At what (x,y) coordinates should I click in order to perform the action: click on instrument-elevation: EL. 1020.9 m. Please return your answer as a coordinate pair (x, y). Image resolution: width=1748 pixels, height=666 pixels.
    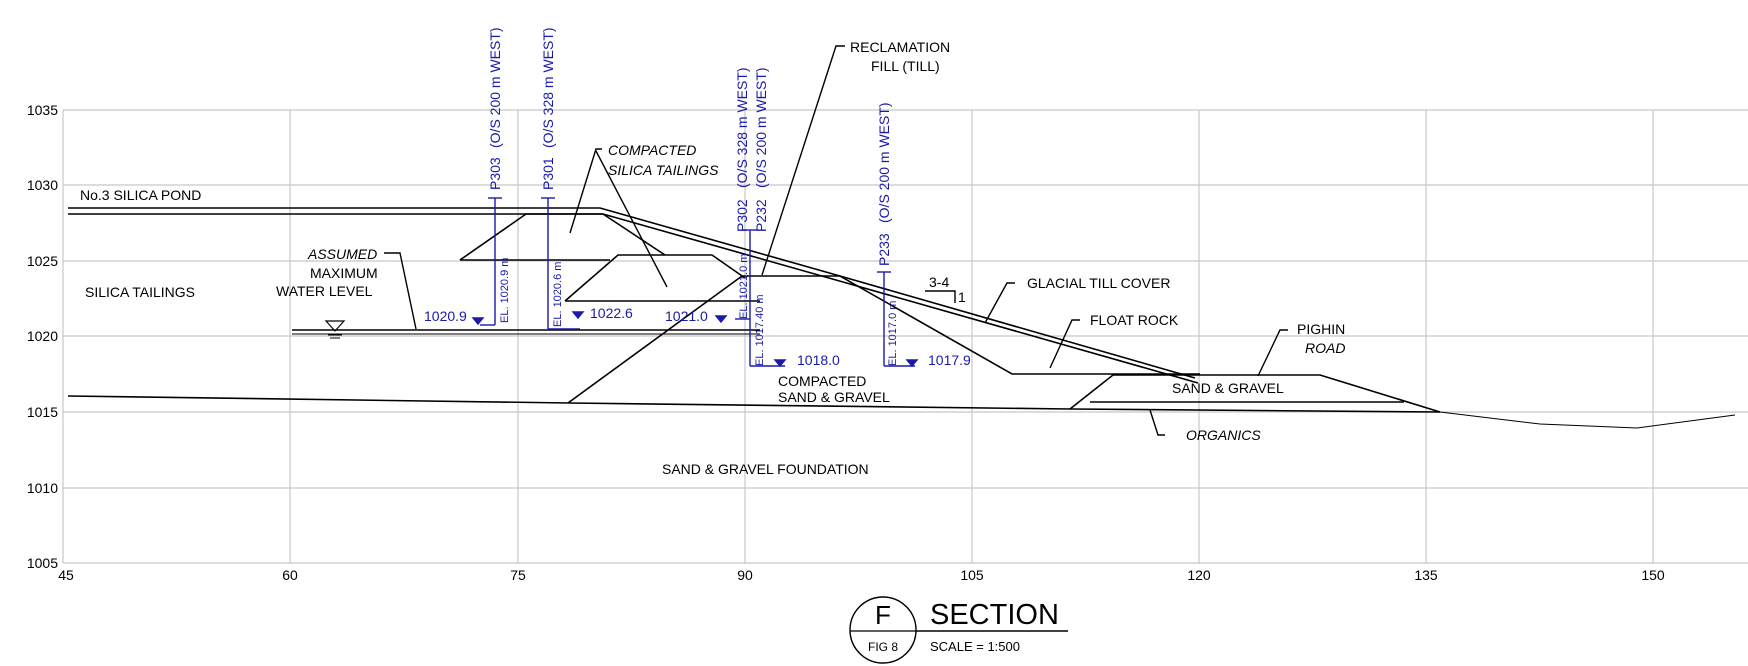
    Looking at the image, I should click on (505, 290).